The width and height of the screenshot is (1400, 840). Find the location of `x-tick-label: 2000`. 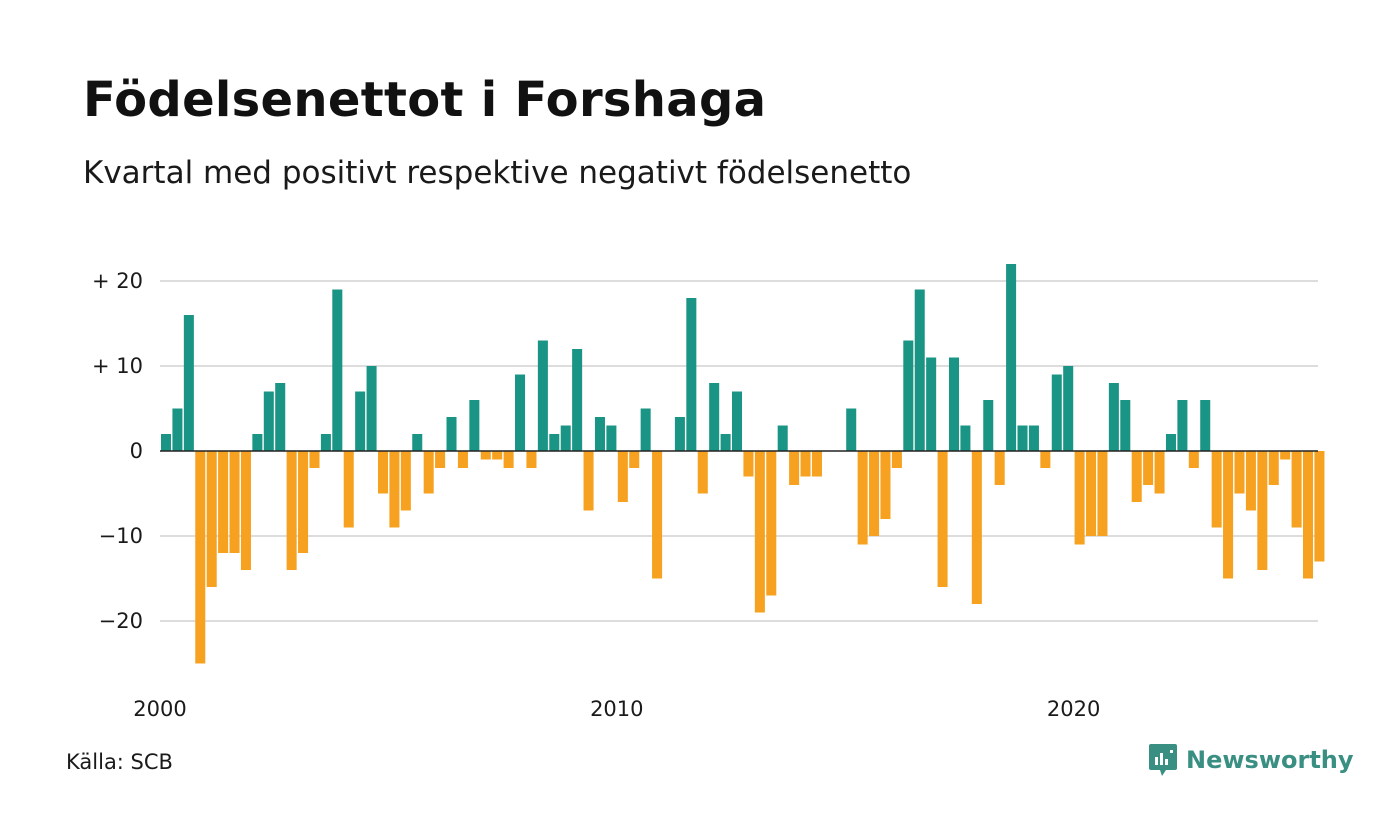

x-tick-label: 2000 is located at coordinates (159, 709).